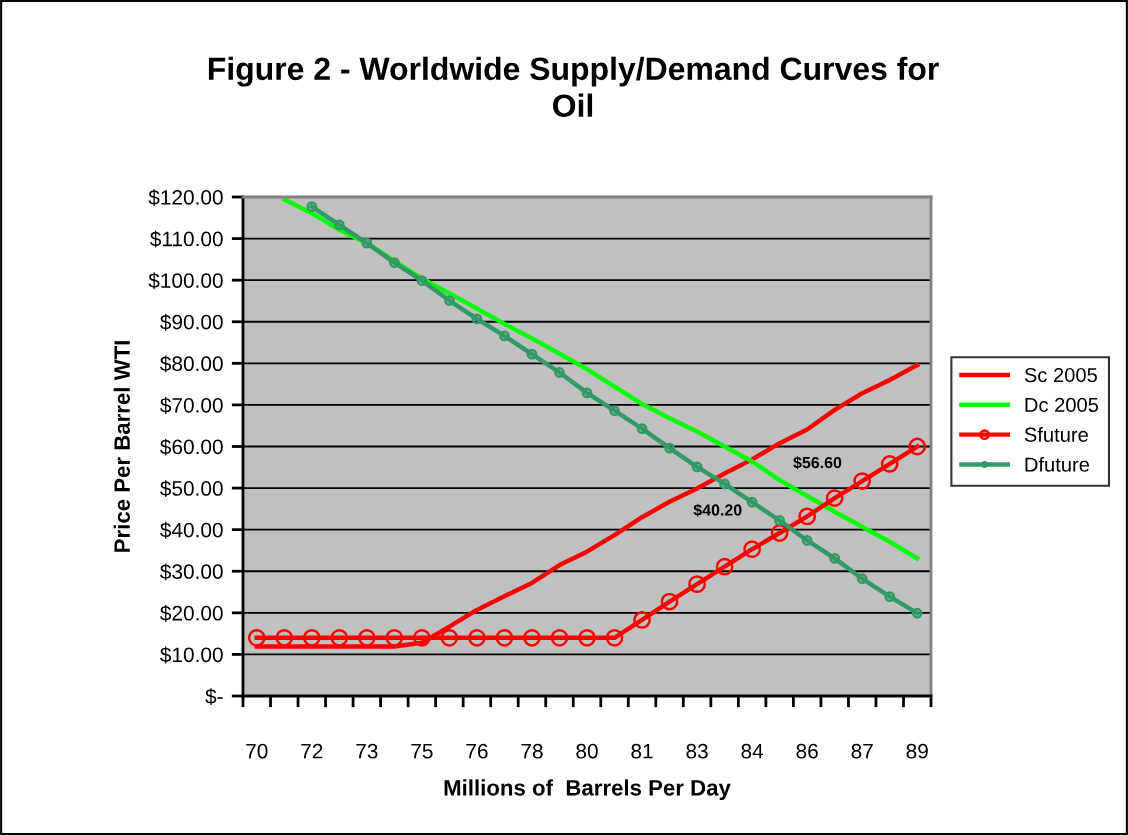  Describe the element at coordinates (214, 696) in the screenshot. I see `y-tick-label: $-` at that location.